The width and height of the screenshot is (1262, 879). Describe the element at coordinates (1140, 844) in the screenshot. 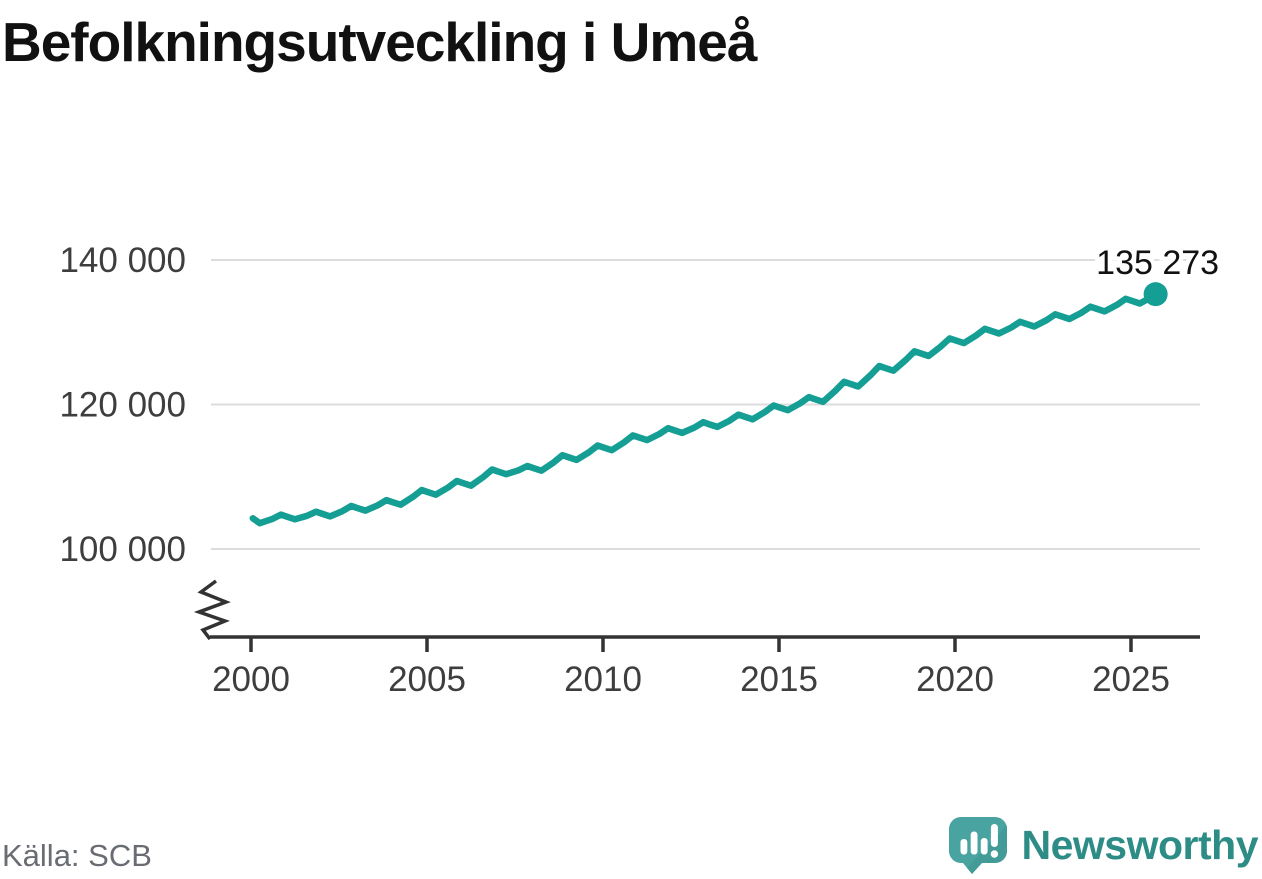

I see `newsworthy-wordmark: Newsworthy` at that location.